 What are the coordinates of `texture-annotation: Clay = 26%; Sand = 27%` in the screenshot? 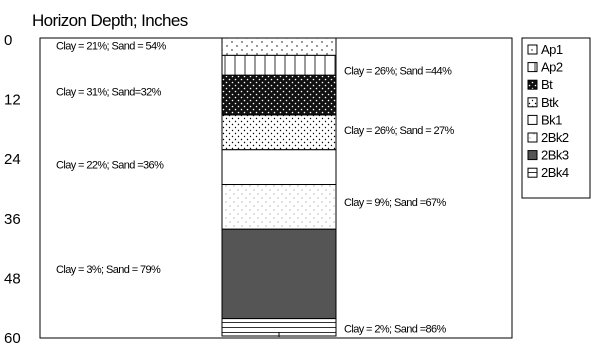 It's located at (399, 131).